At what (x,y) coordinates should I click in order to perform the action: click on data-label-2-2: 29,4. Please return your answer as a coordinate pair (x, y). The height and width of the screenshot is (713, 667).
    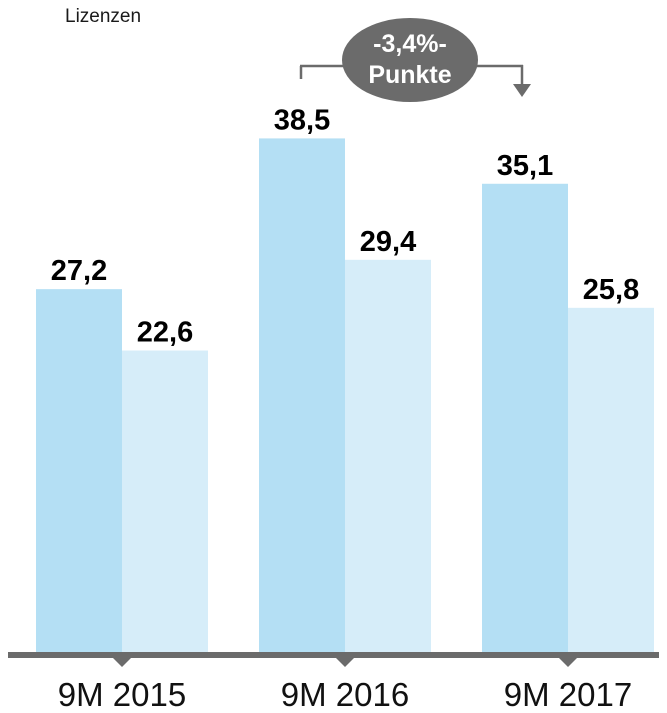
    Looking at the image, I should click on (388, 242).